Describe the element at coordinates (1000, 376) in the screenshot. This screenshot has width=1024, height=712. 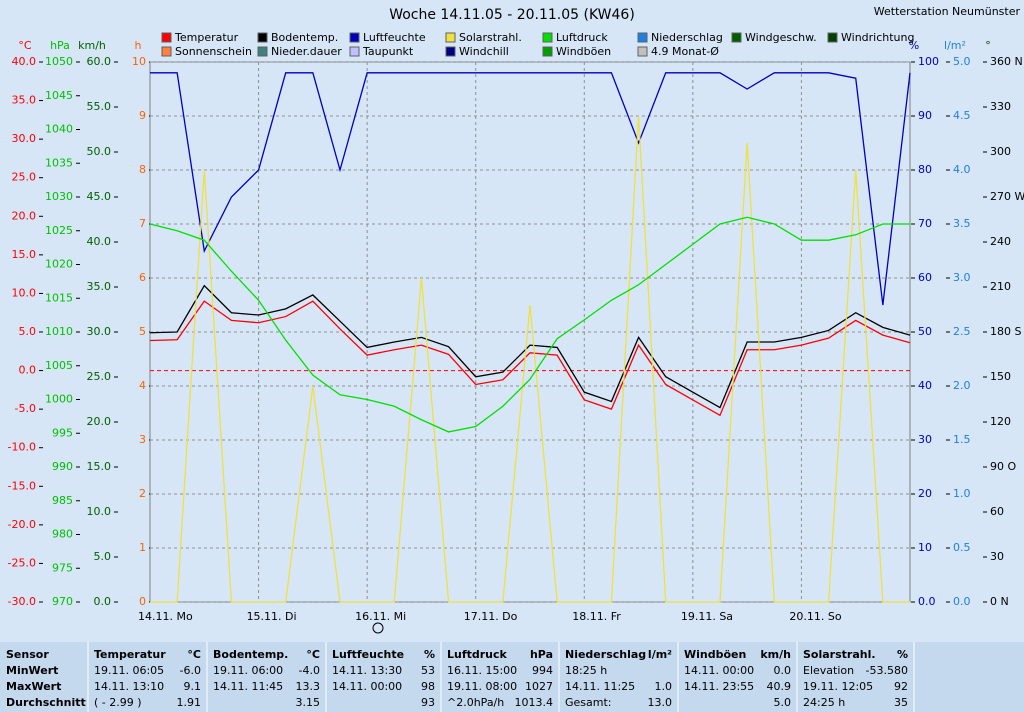
I see `tick-label: 150` at that location.